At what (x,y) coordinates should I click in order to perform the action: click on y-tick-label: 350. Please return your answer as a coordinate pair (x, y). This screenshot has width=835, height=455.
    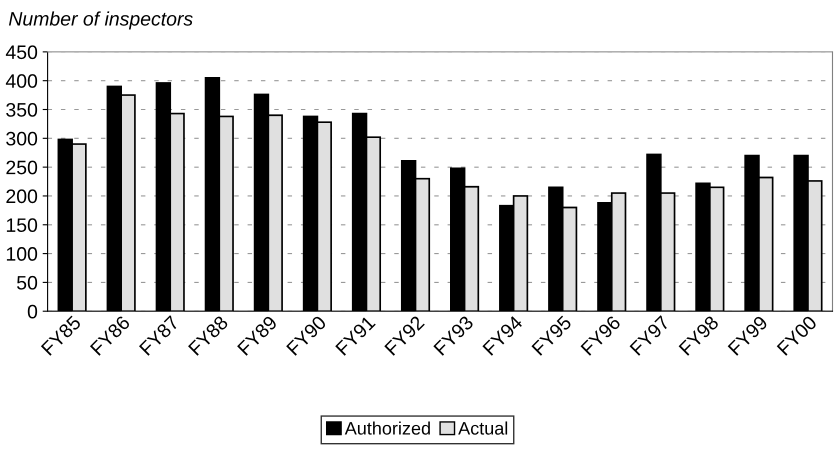
    Looking at the image, I should click on (22, 109).